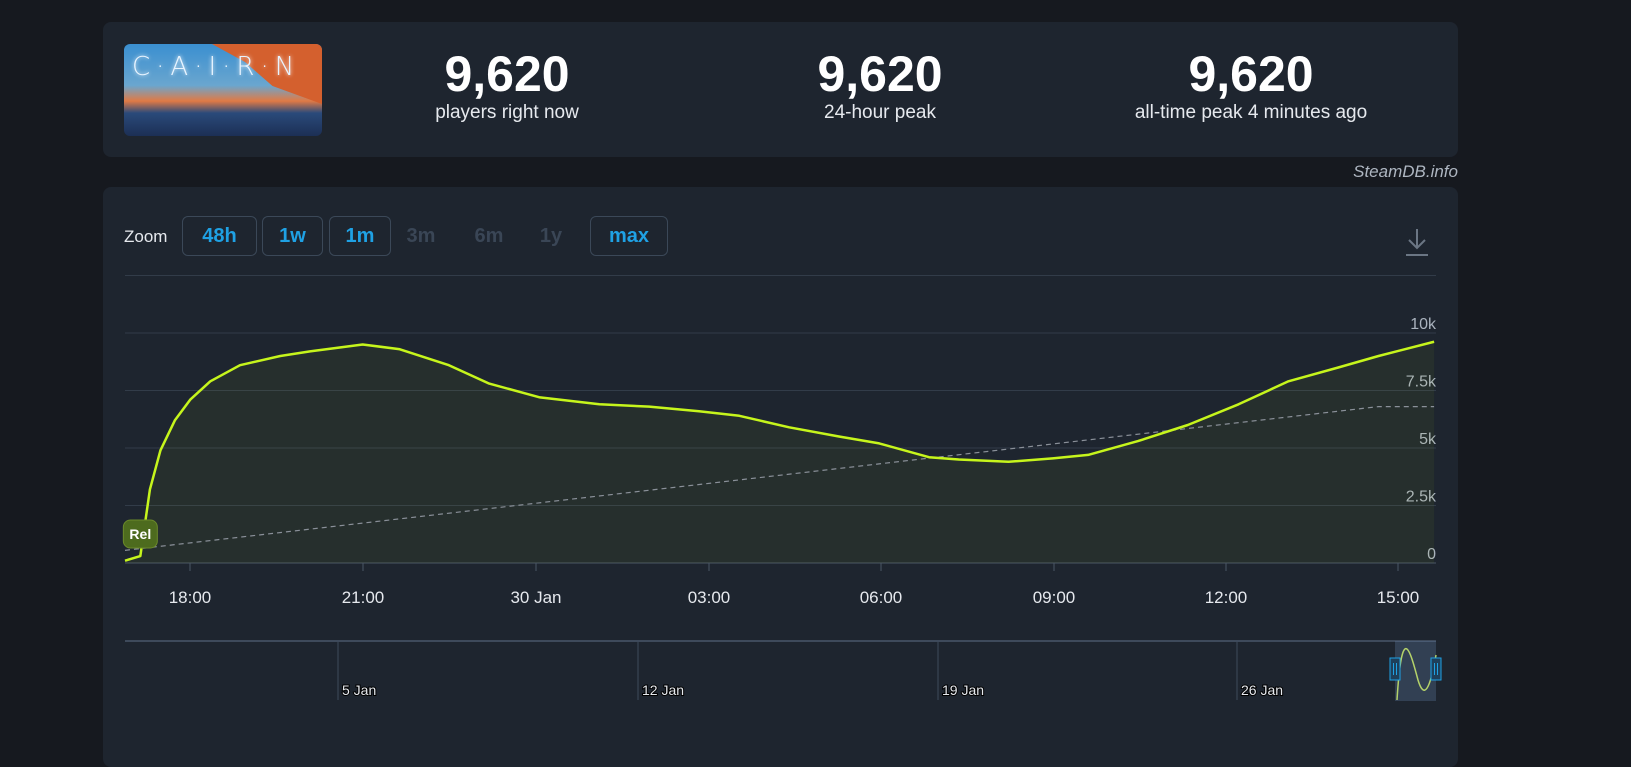 This screenshot has height=767, width=1631. I want to click on x-tick-label: 06:00, so click(881, 597).